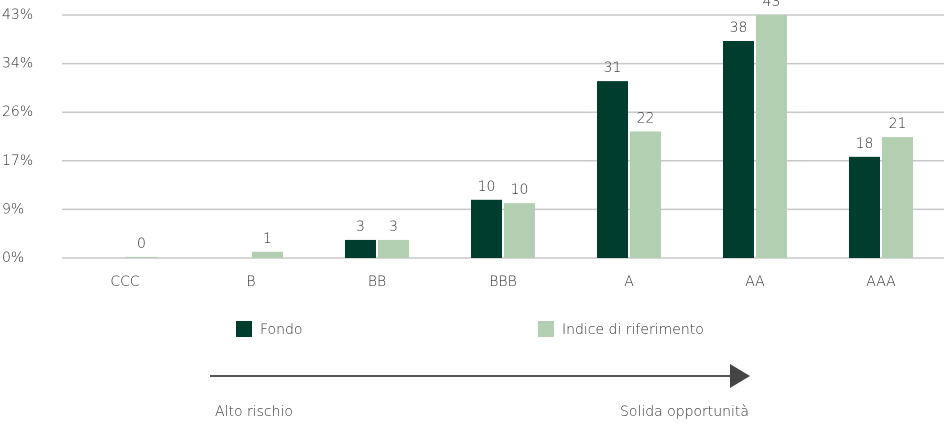 This screenshot has width=944, height=423. I want to click on data-label: 21, so click(898, 124).